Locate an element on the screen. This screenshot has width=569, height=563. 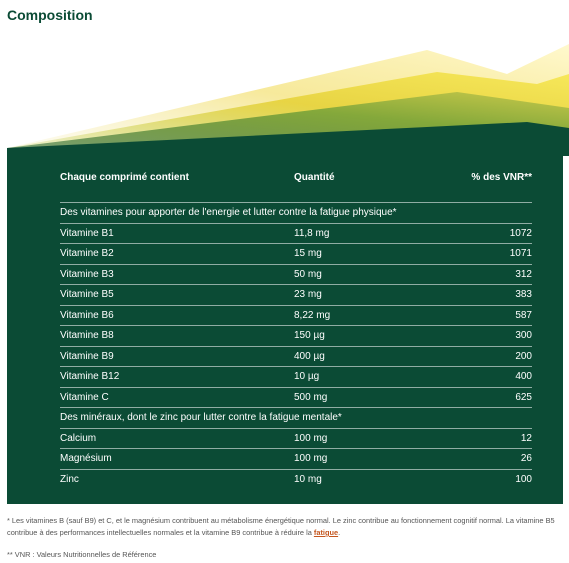
header-quantity: Quantité is located at coordinates (314, 177).